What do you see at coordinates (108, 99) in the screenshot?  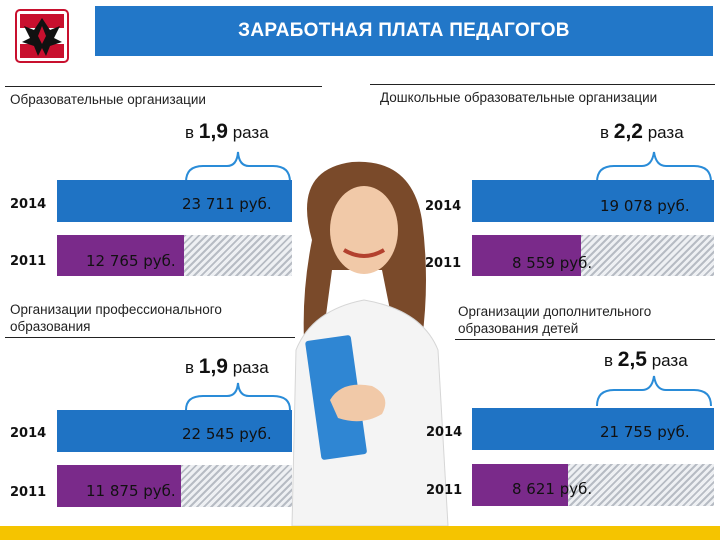 I see `section-title: Образовательные организации` at bounding box center [108, 99].